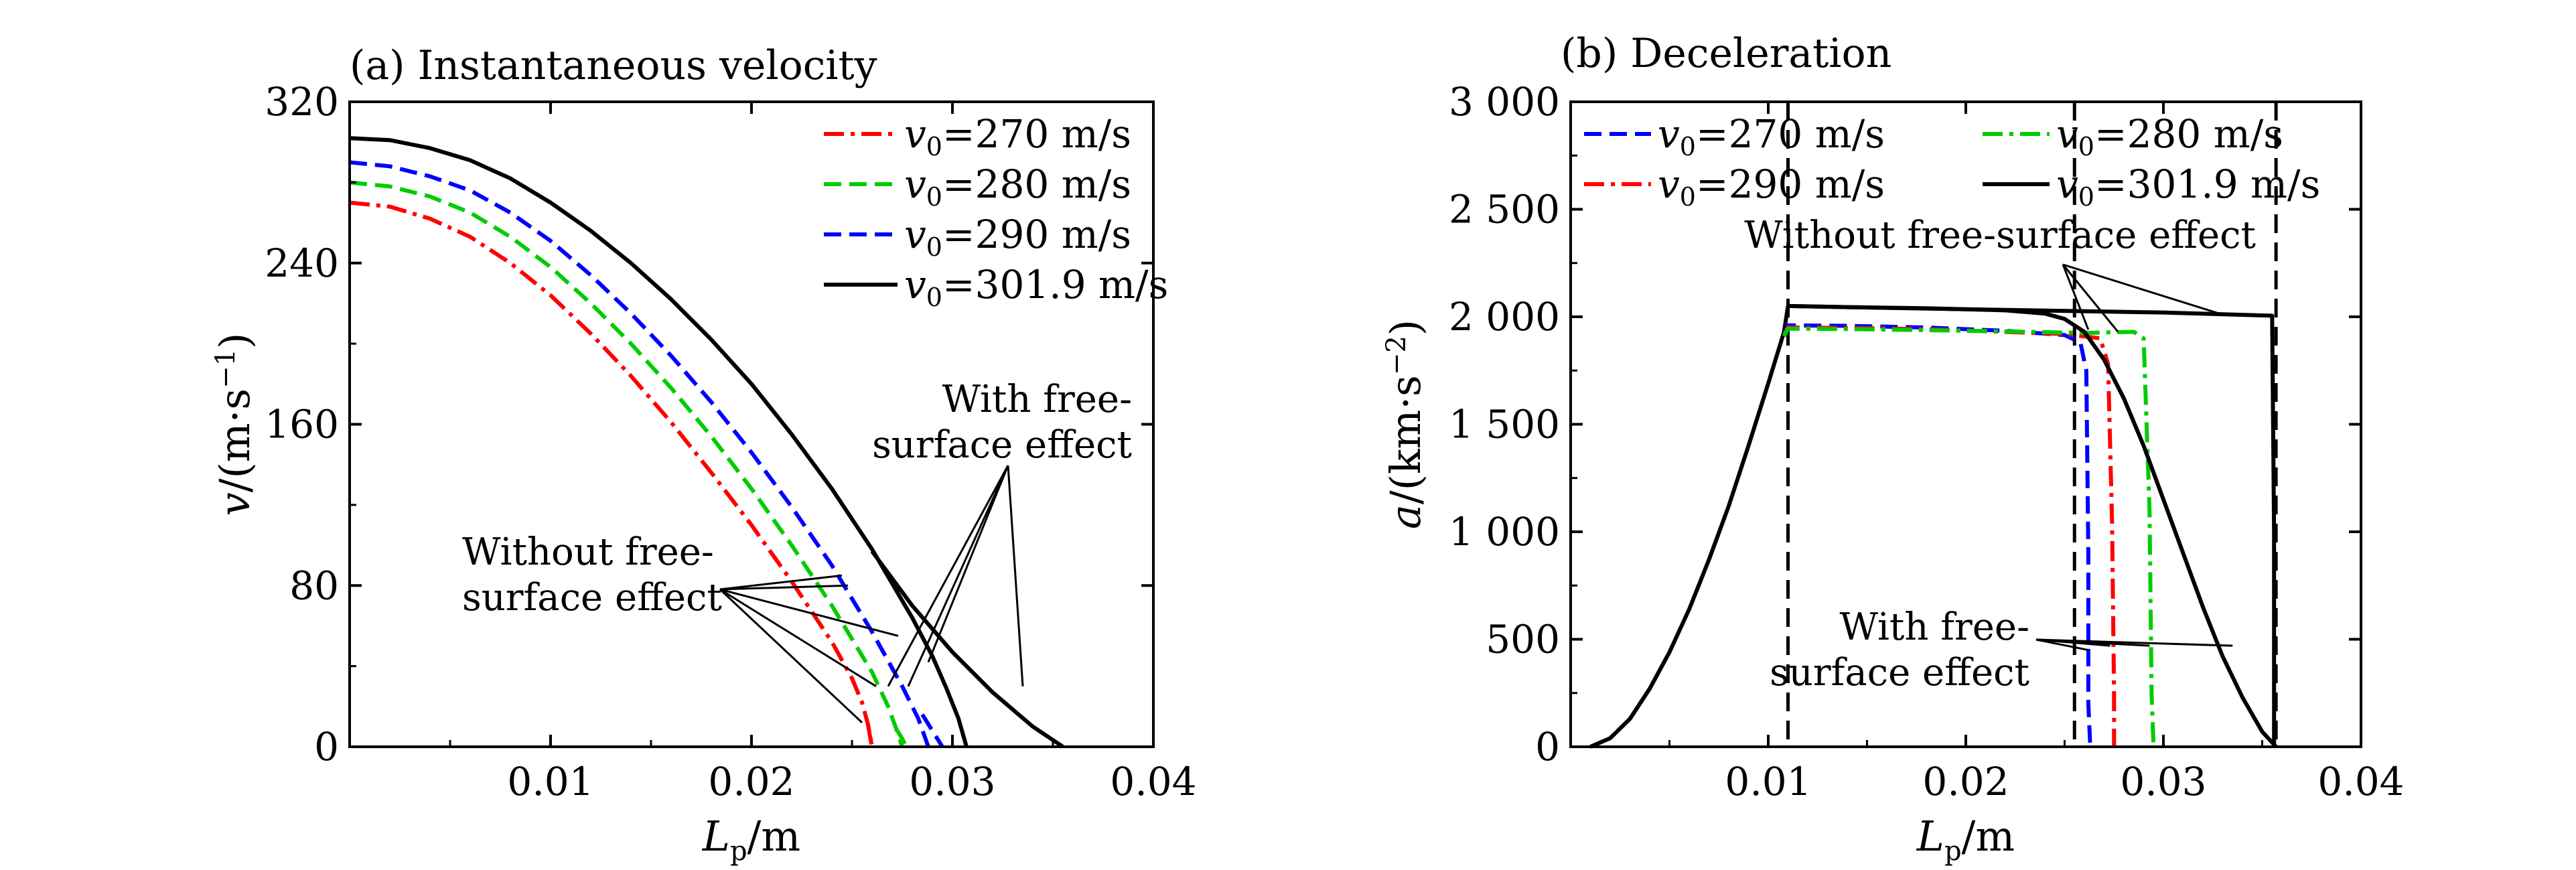 This screenshot has height=870, width=2576. What do you see at coordinates (1504, 102) in the screenshot?
I see `y-tick-label: 3 000` at bounding box center [1504, 102].